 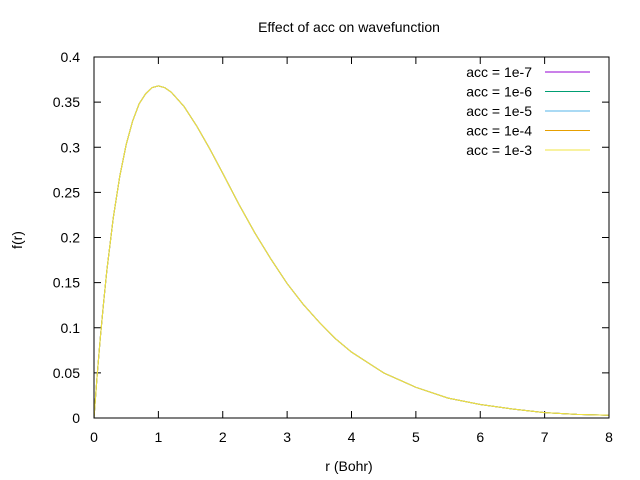 I want to click on y-tick-label: 0.05, so click(x=66, y=373).